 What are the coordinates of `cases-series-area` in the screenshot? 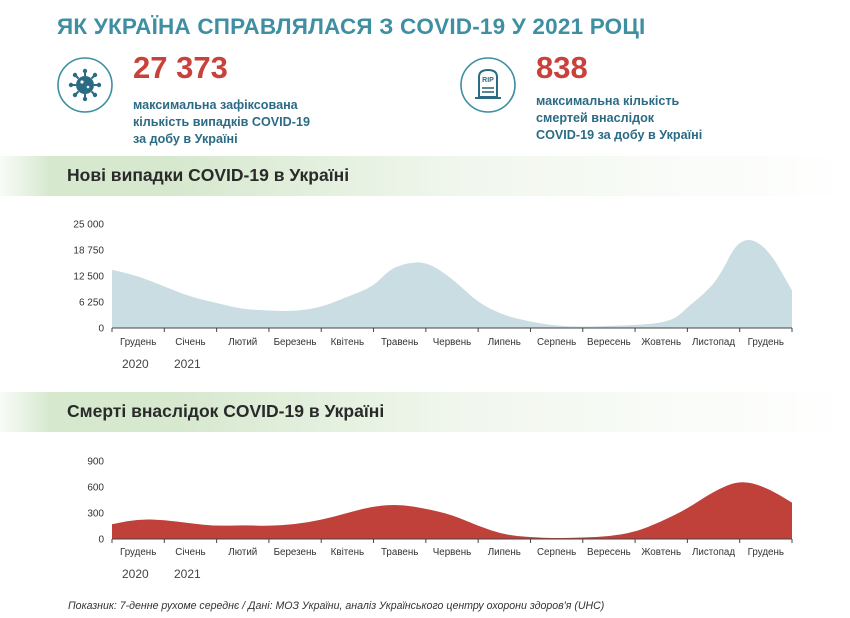 It's located at (452, 283).